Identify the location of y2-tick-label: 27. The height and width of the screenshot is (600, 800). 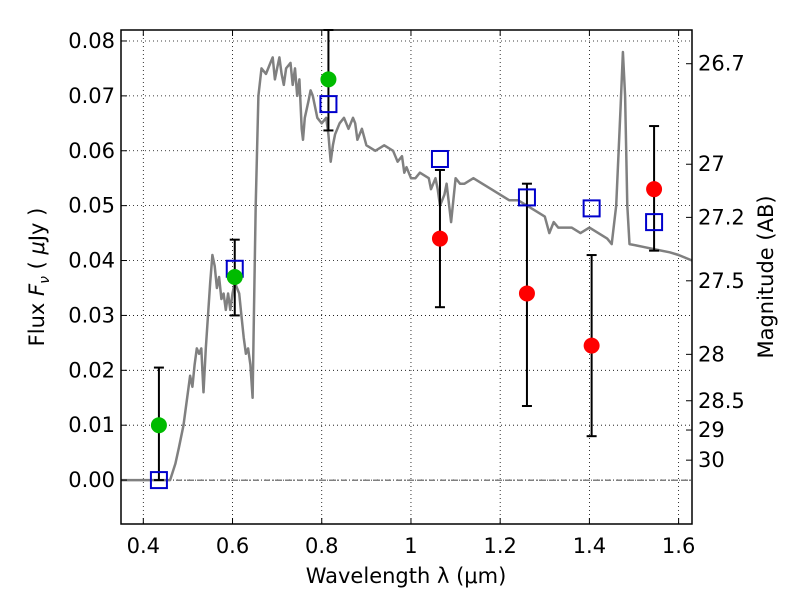
(711, 164).